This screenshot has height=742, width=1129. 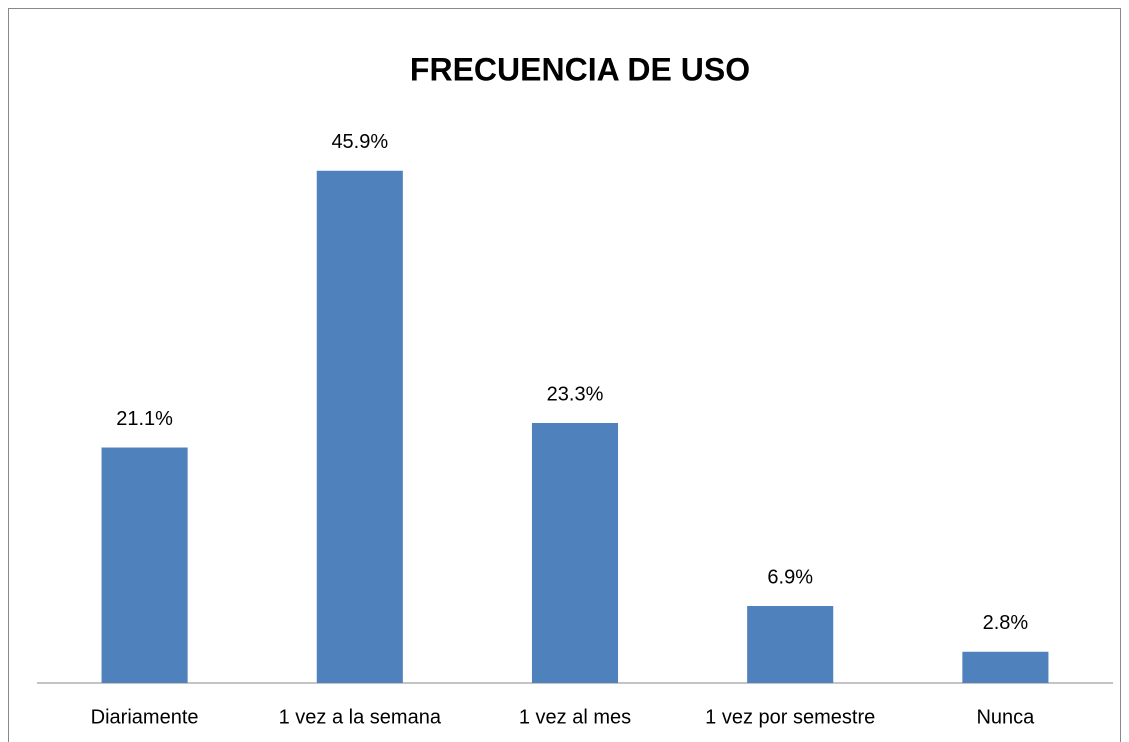 I want to click on chart-title: FRECUENCIA DE USO, so click(x=580, y=69).